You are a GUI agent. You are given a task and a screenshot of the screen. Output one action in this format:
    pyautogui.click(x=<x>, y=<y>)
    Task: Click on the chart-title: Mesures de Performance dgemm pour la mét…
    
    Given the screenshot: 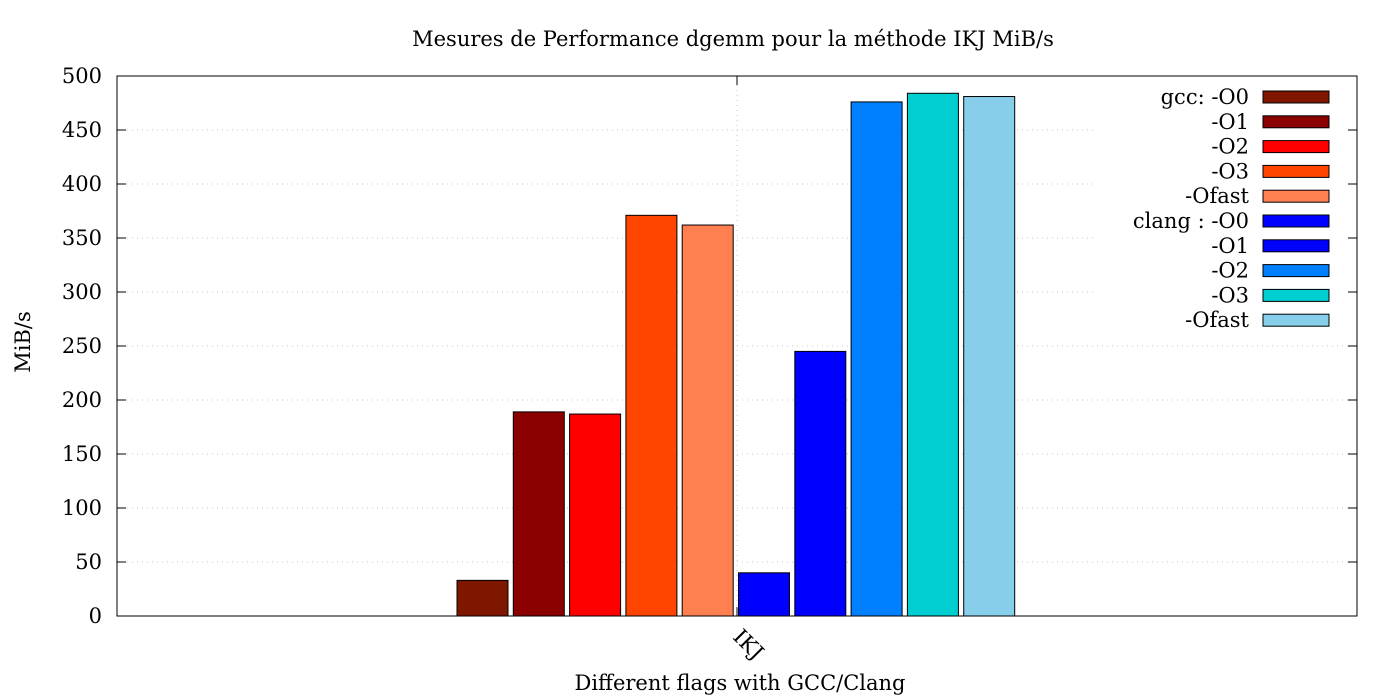 What is the action you would take?
    pyautogui.click(x=733, y=39)
    